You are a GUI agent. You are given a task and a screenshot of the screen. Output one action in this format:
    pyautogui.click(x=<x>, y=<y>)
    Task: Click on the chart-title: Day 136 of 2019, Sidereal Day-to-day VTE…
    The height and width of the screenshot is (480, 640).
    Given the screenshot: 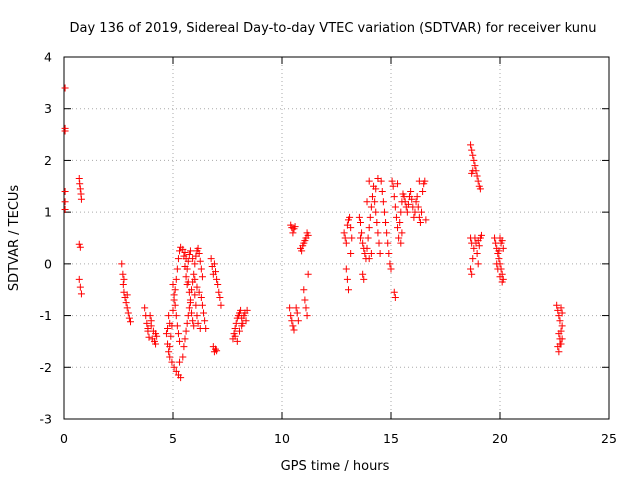 What is the action you would take?
    pyautogui.click(x=333, y=28)
    